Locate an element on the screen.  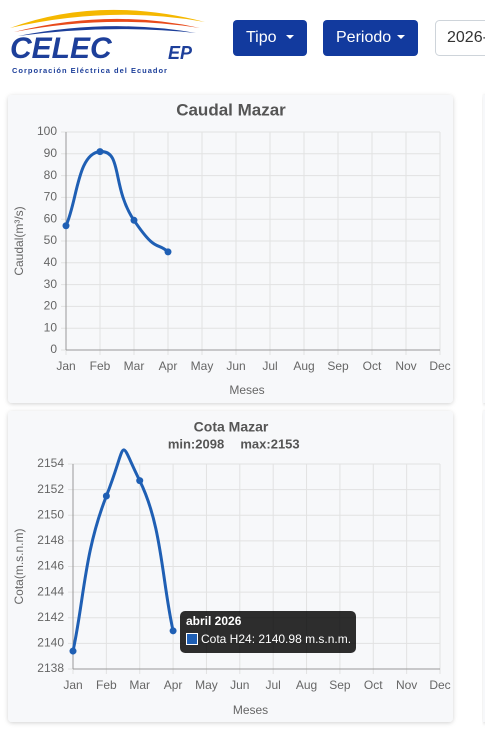
date-input: 2026- is located at coordinates (460, 38).